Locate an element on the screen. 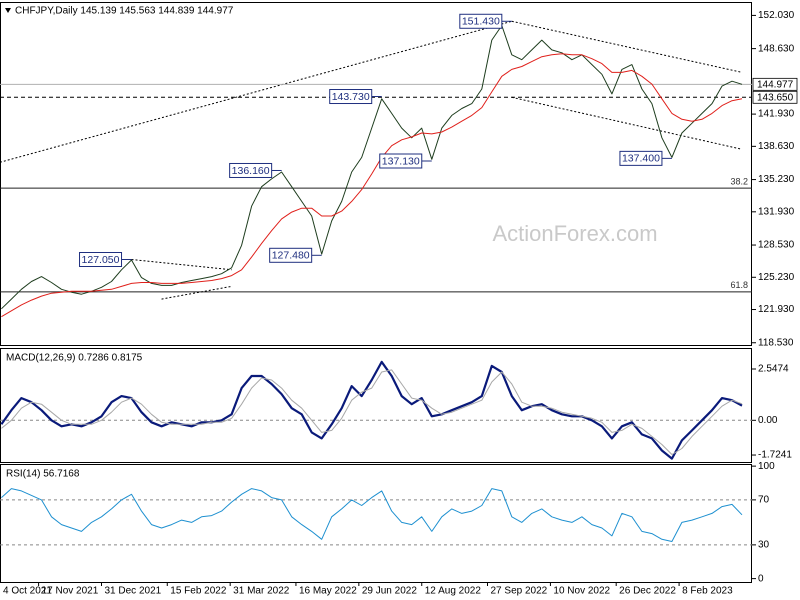 Image resolution: width=800 pixels, height=600 pixels. y-tick-label: 0.00 is located at coordinates (768, 420).